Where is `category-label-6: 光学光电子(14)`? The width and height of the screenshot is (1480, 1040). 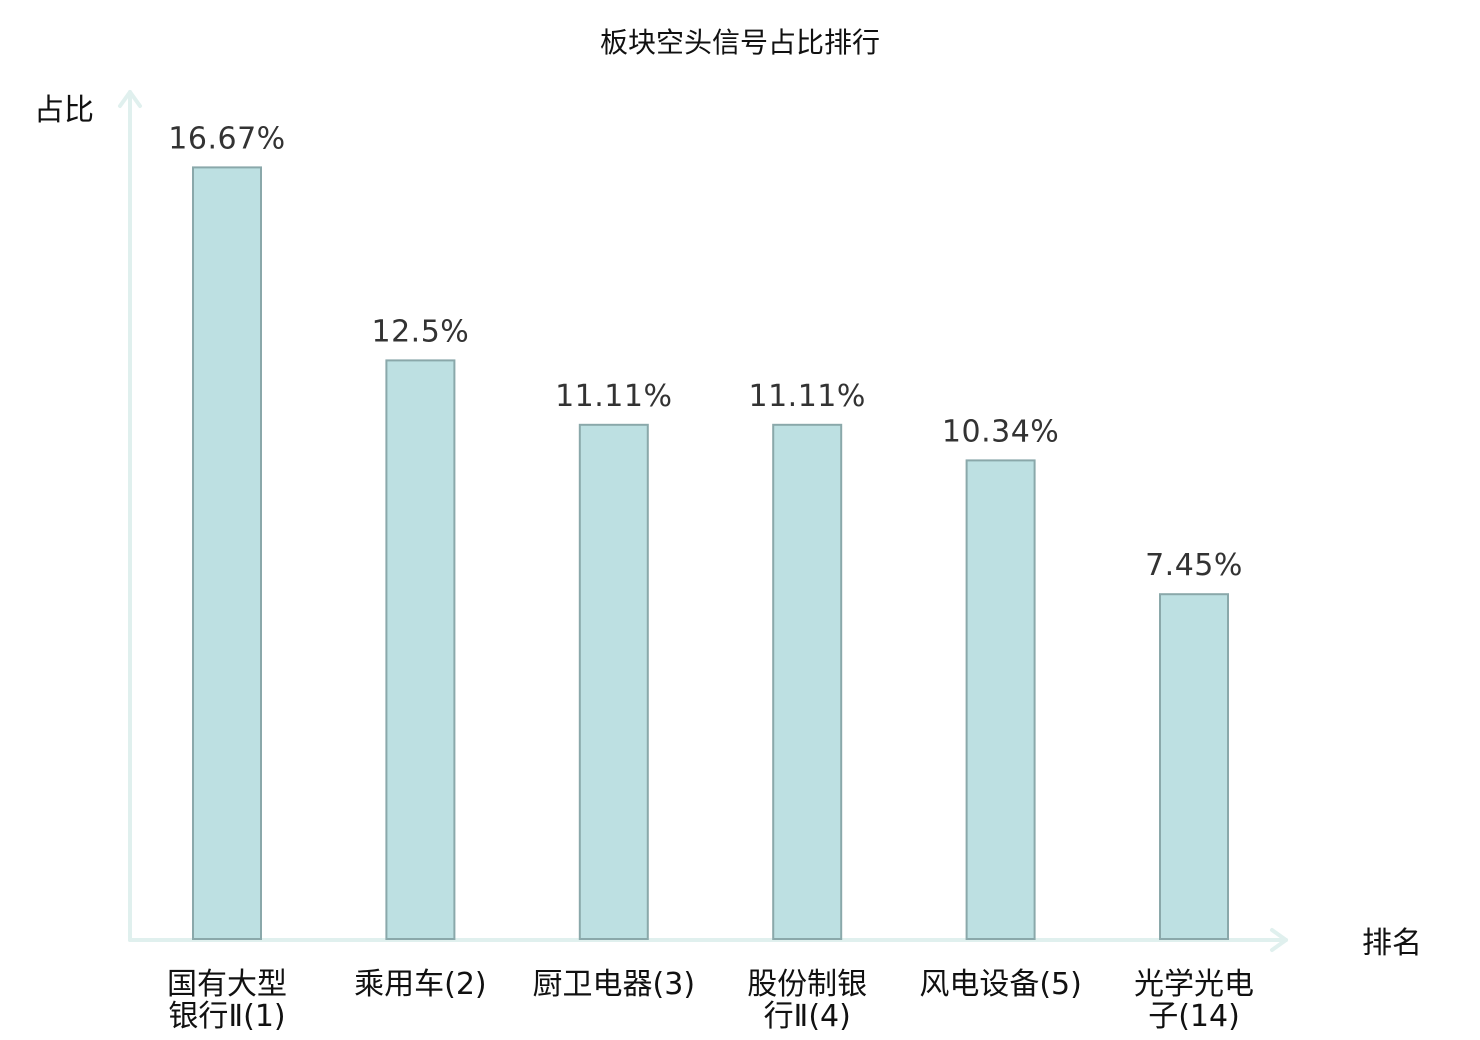 category-label-6: 光学光电子(14) is located at coordinates (1194, 1000).